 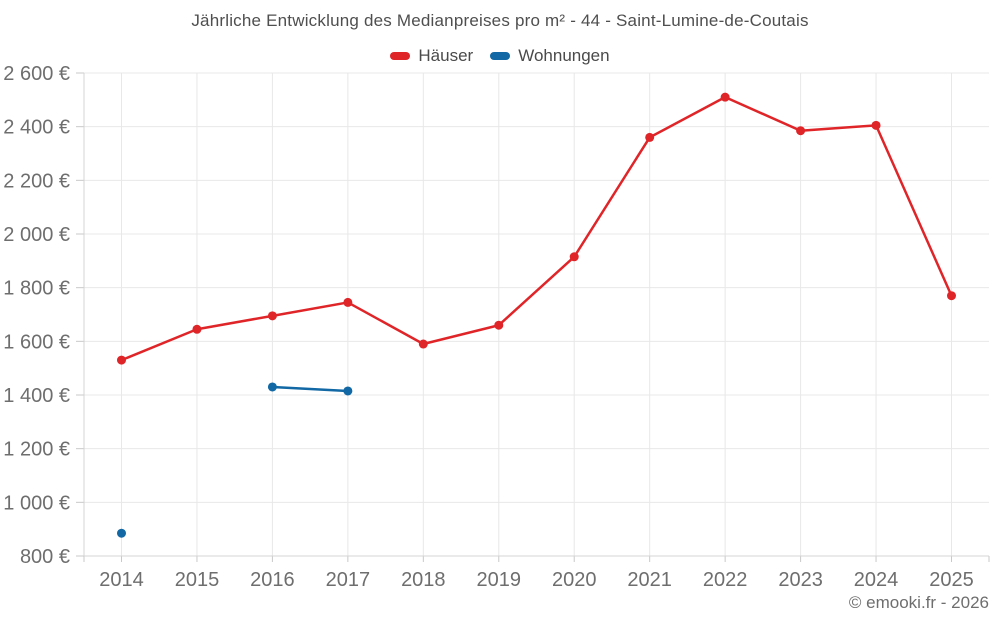 I want to click on wohnungen-series-marker-icon, so click(x=500, y=56).